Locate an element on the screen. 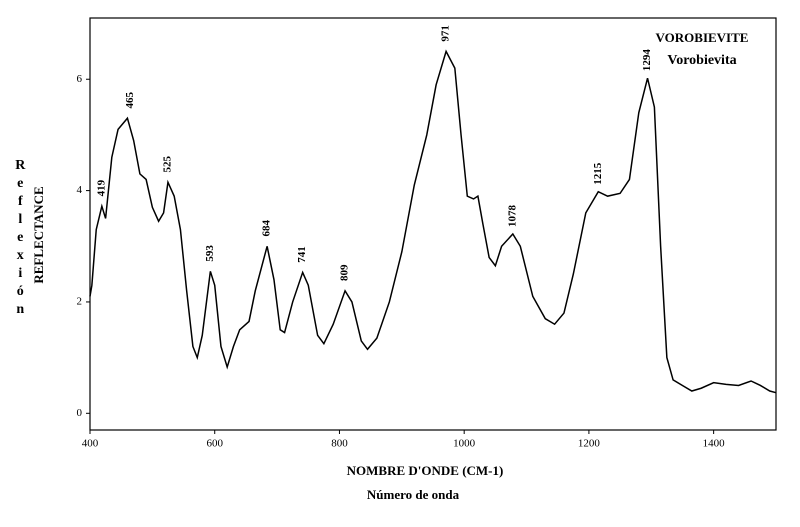  x-tick-label: 1000 is located at coordinates (464, 444).